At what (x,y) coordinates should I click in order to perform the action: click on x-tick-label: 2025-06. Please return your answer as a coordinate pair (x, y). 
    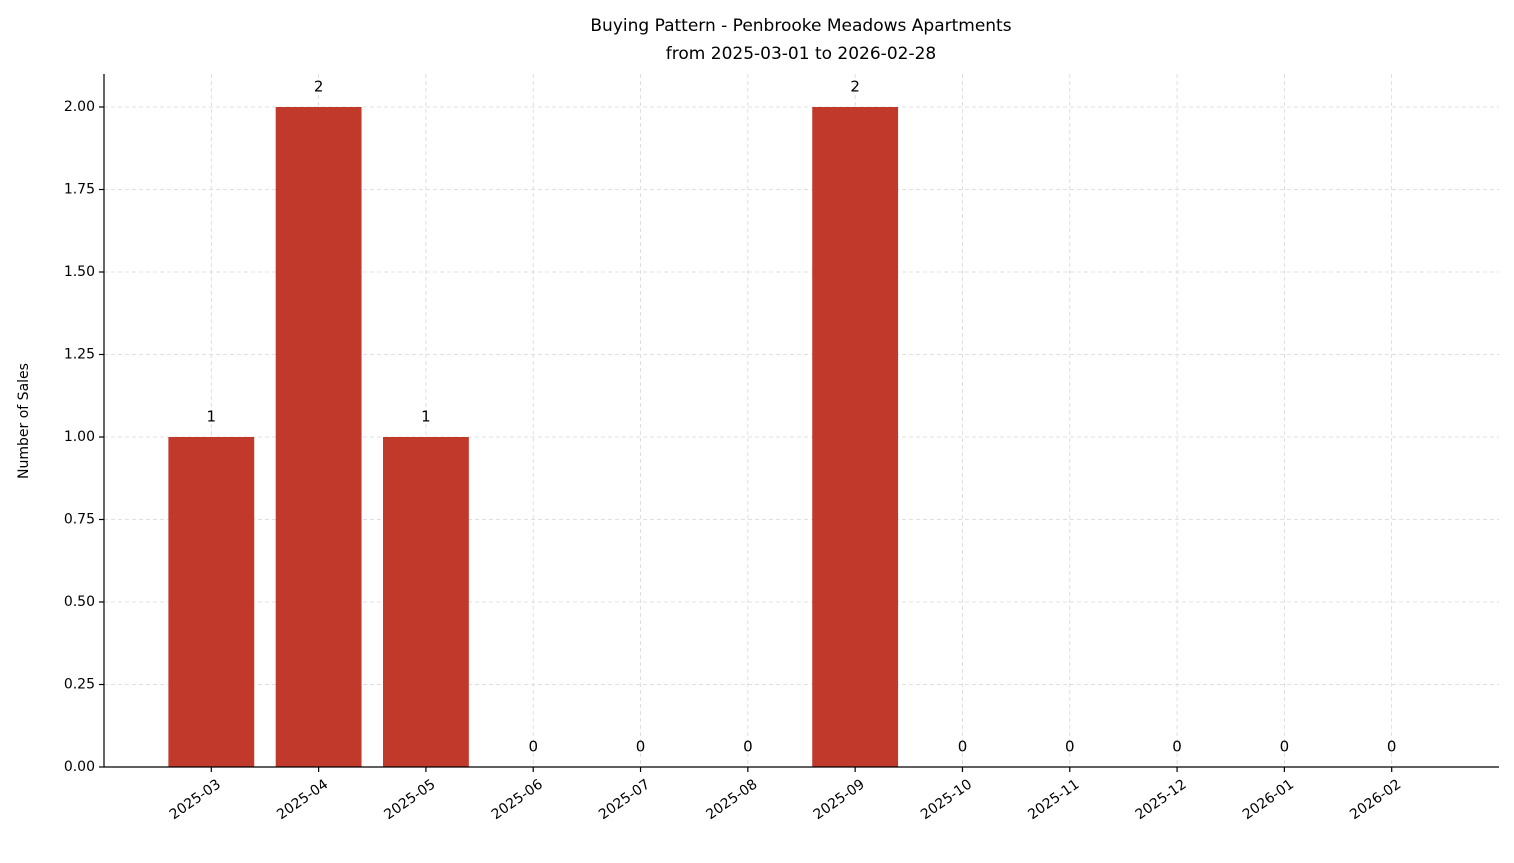
    Looking at the image, I should click on (517, 799).